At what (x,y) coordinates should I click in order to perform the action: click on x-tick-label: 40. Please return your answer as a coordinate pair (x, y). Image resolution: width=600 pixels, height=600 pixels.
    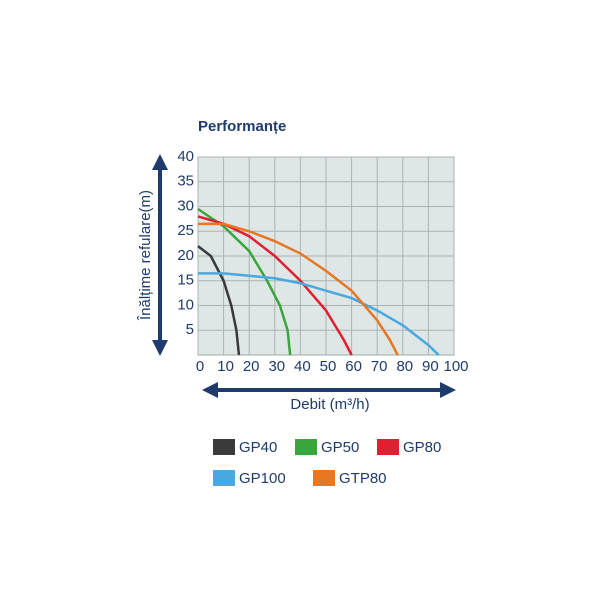
    Looking at the image, I should click on (302, 366).